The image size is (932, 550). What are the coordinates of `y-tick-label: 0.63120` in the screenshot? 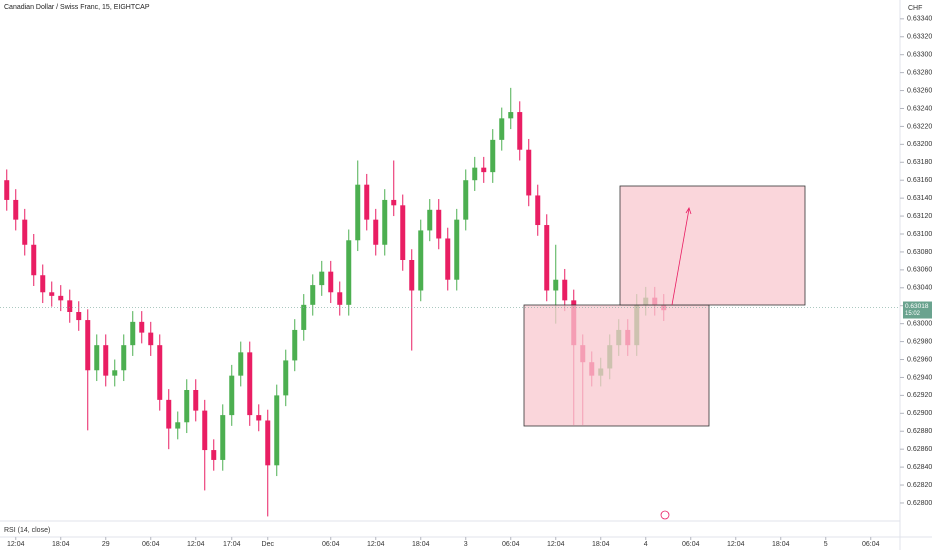 It's located at (919, 216).